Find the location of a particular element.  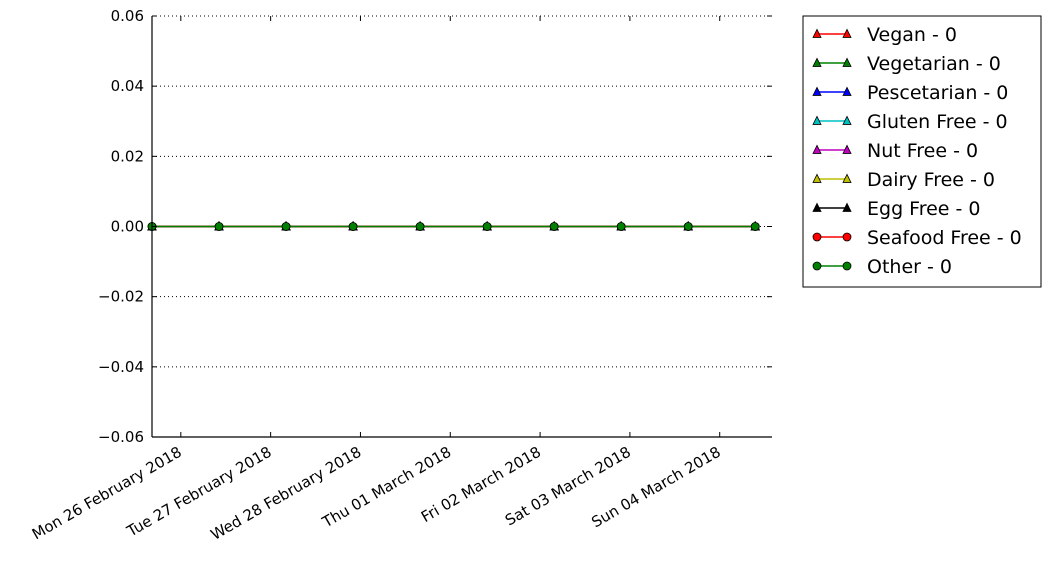

legend-entry: Dairy Free - 0 is located at coordinates (903, 180).